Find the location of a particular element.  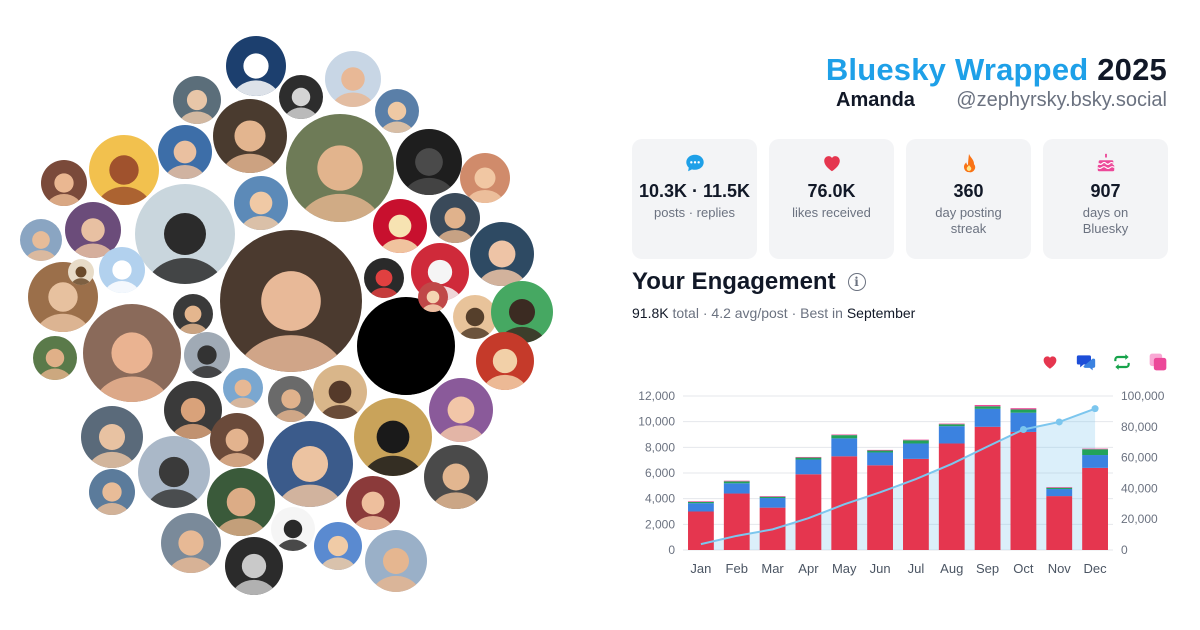

x-tick-label: Sep is located at coordinates (987, 568).